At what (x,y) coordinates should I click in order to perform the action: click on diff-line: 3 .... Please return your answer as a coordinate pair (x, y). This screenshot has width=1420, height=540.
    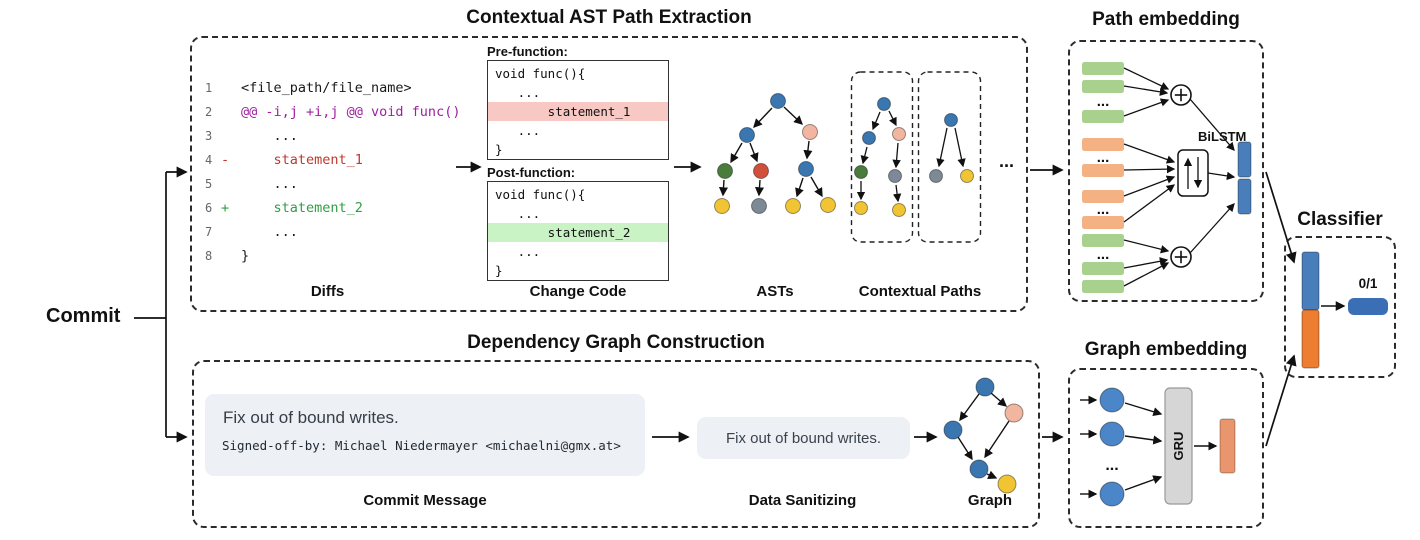
    Looking at the image, I should click on (332, 136).